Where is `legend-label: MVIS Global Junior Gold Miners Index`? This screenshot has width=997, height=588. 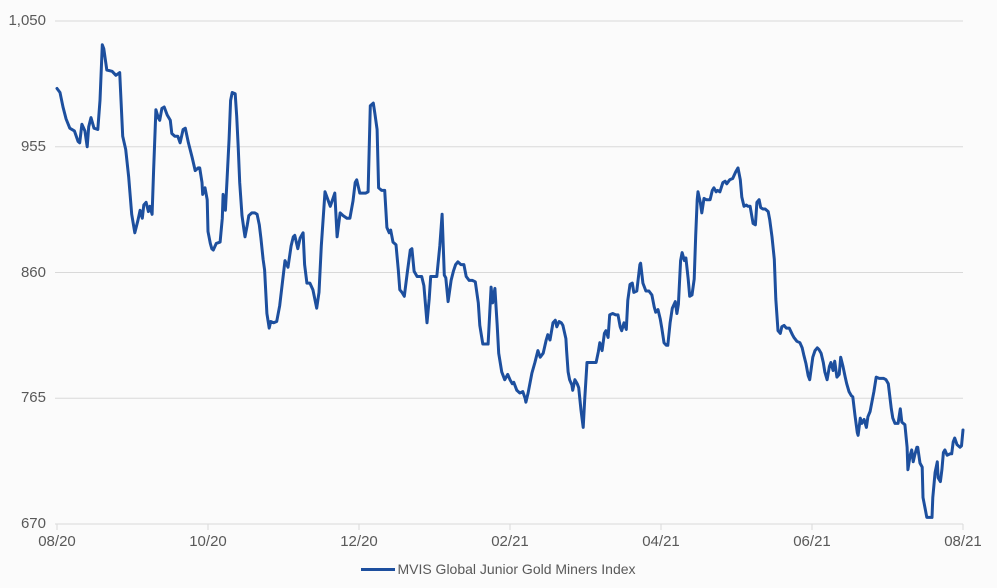 legend-label: MVIS Global Junior Gold Miners Index is located at coordinates (516, 569).